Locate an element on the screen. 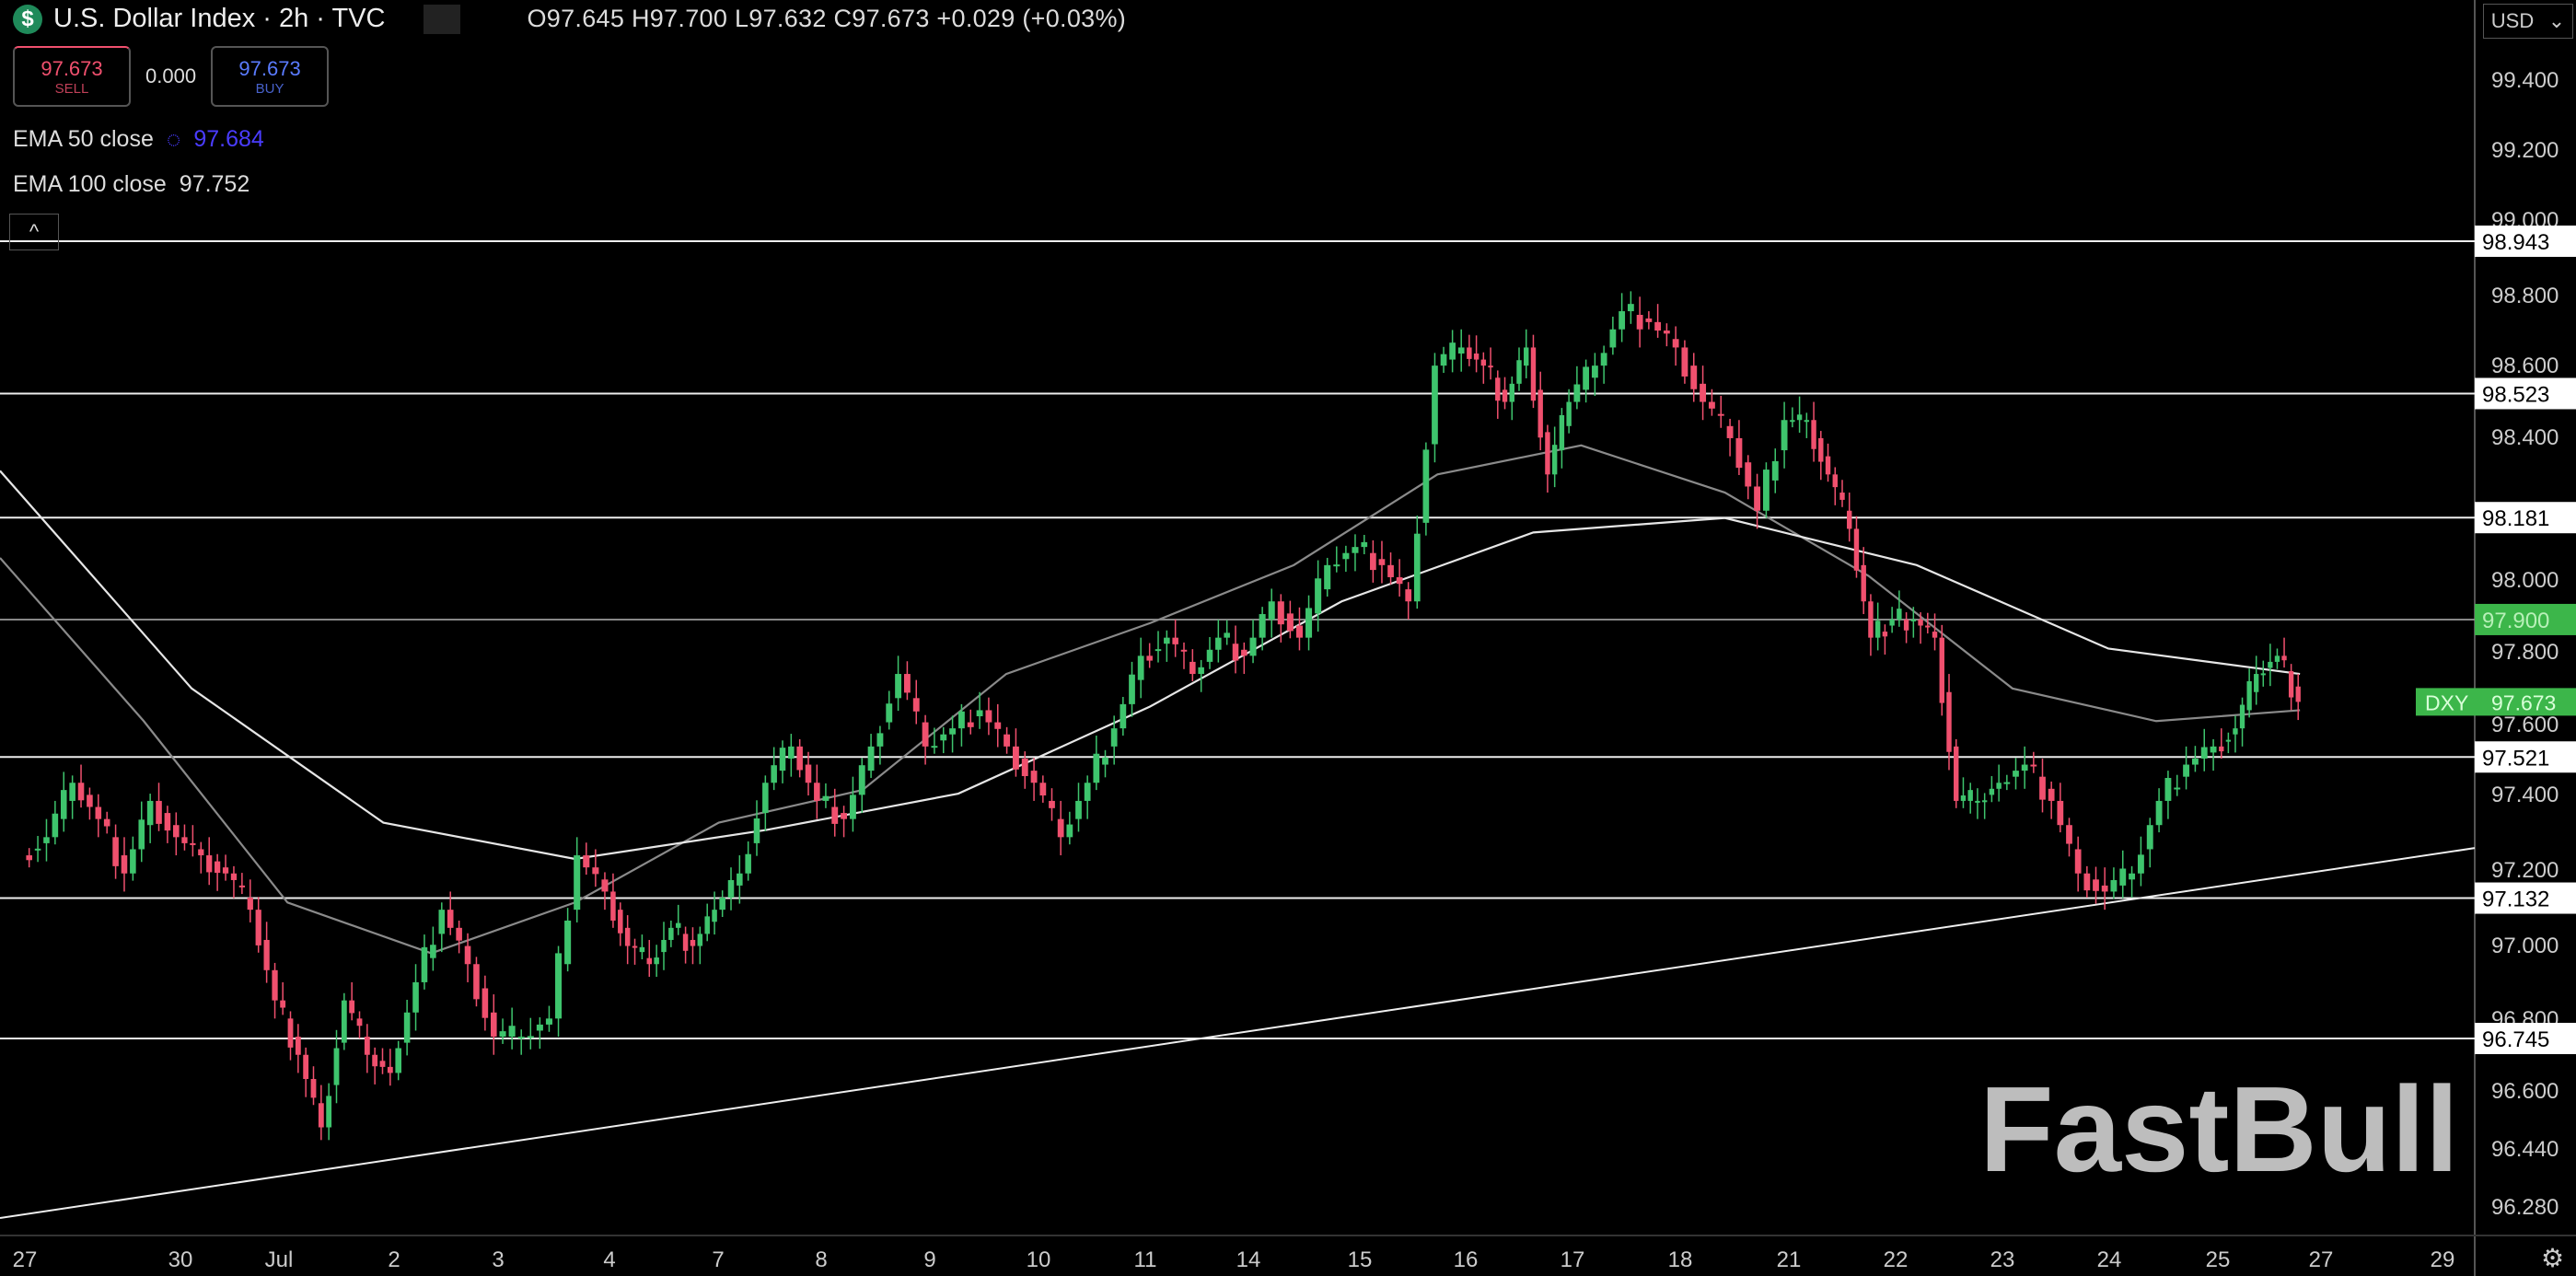 The height and width of the screenshot is (1276, 2576). price-tick-label: 99.400 is located at coordinates (2525, 80).